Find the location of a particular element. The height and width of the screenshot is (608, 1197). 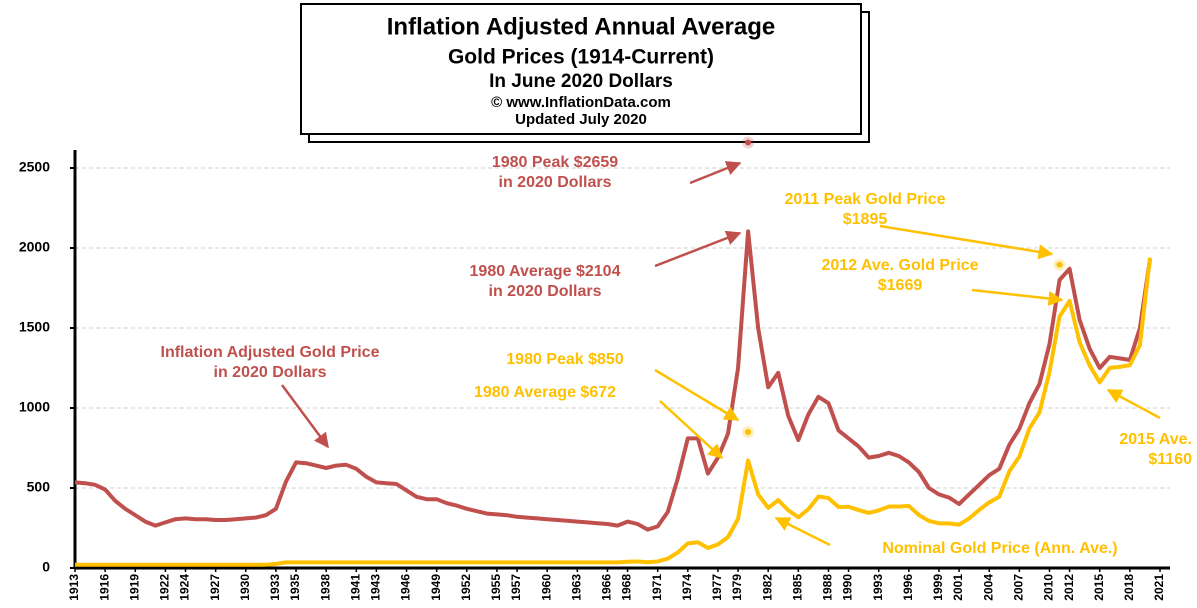

x-tick-label: 2012 is located at coordinates (1069, 587).